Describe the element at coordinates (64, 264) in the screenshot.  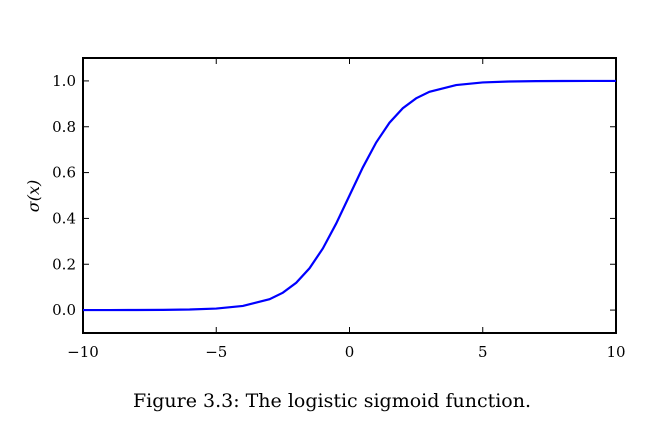
I see `y-tick-label: 0.2` at that location.